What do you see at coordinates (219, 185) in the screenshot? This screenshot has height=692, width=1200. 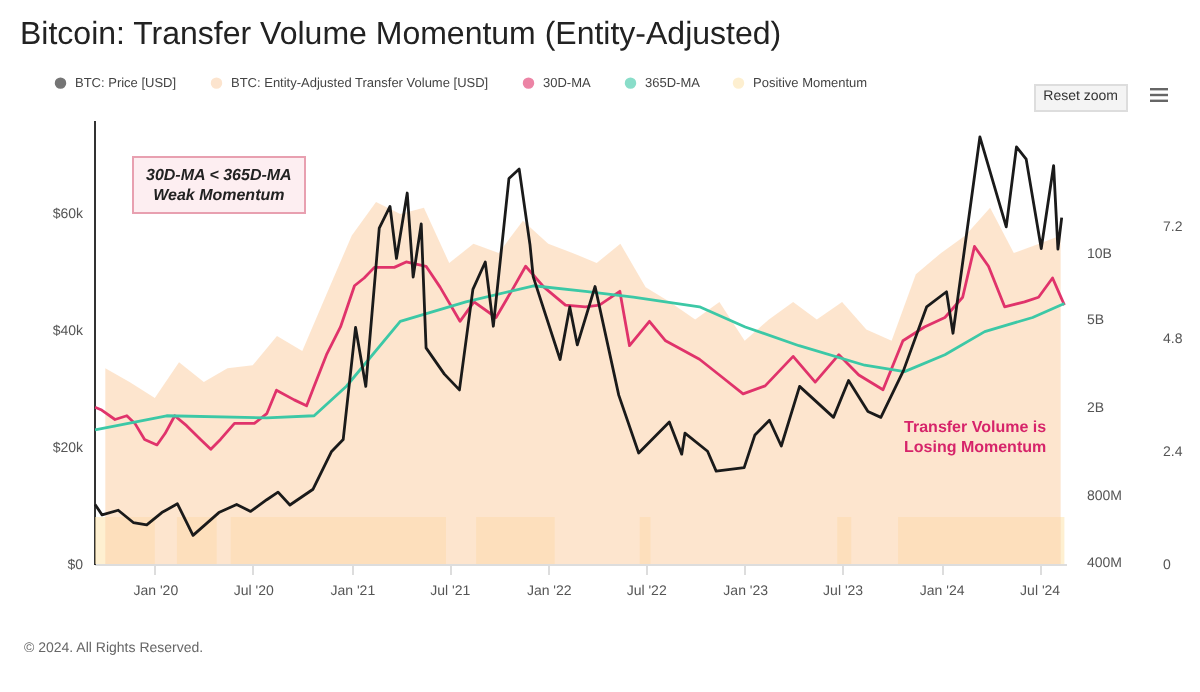 I see `annotation: 30D-MA < 365D-MA Weak Momentum` at bounding box center [219, 185].